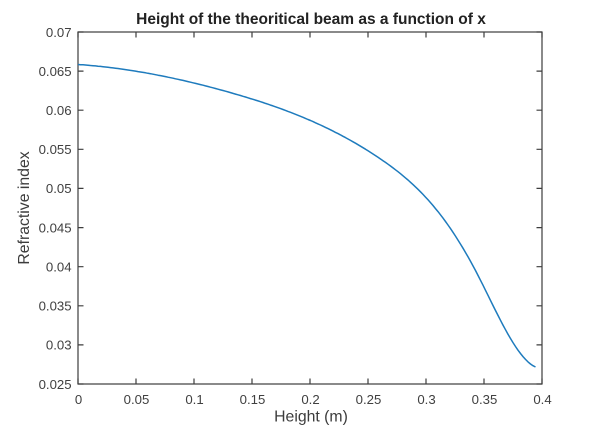 This screenshot has height=433, width=600. What do you see at coordinates (55, 227) in the screenshot?
I see `svg-text: 0.045` at bounding box center [55, 227].